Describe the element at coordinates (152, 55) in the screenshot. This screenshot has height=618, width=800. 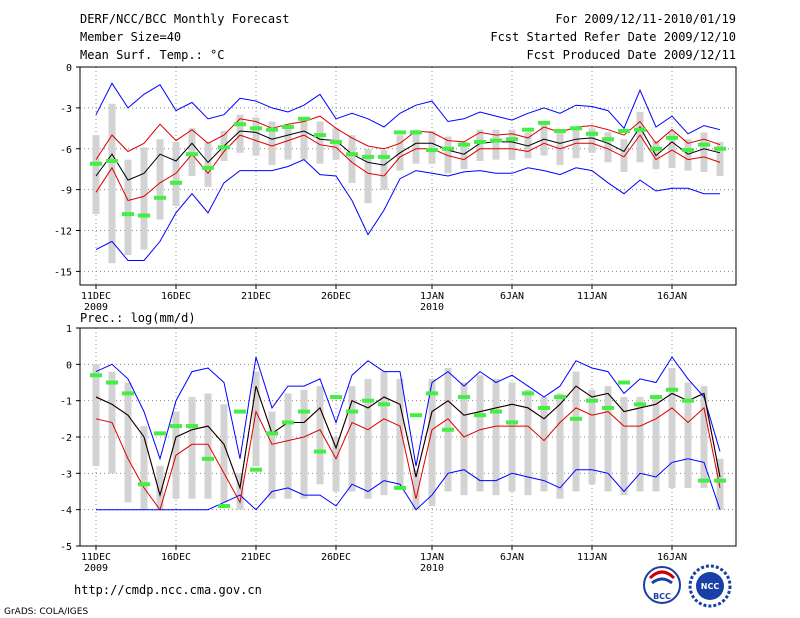
I see `variable-label: Mean Surf. Temp.: °C` at that location.